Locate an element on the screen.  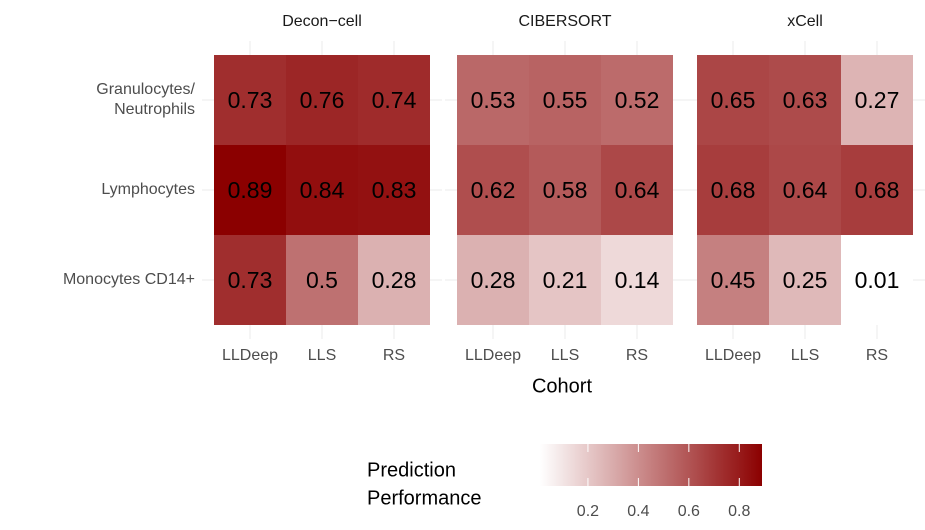
tile-label: 0.58 is located at coordinates (565, 190).